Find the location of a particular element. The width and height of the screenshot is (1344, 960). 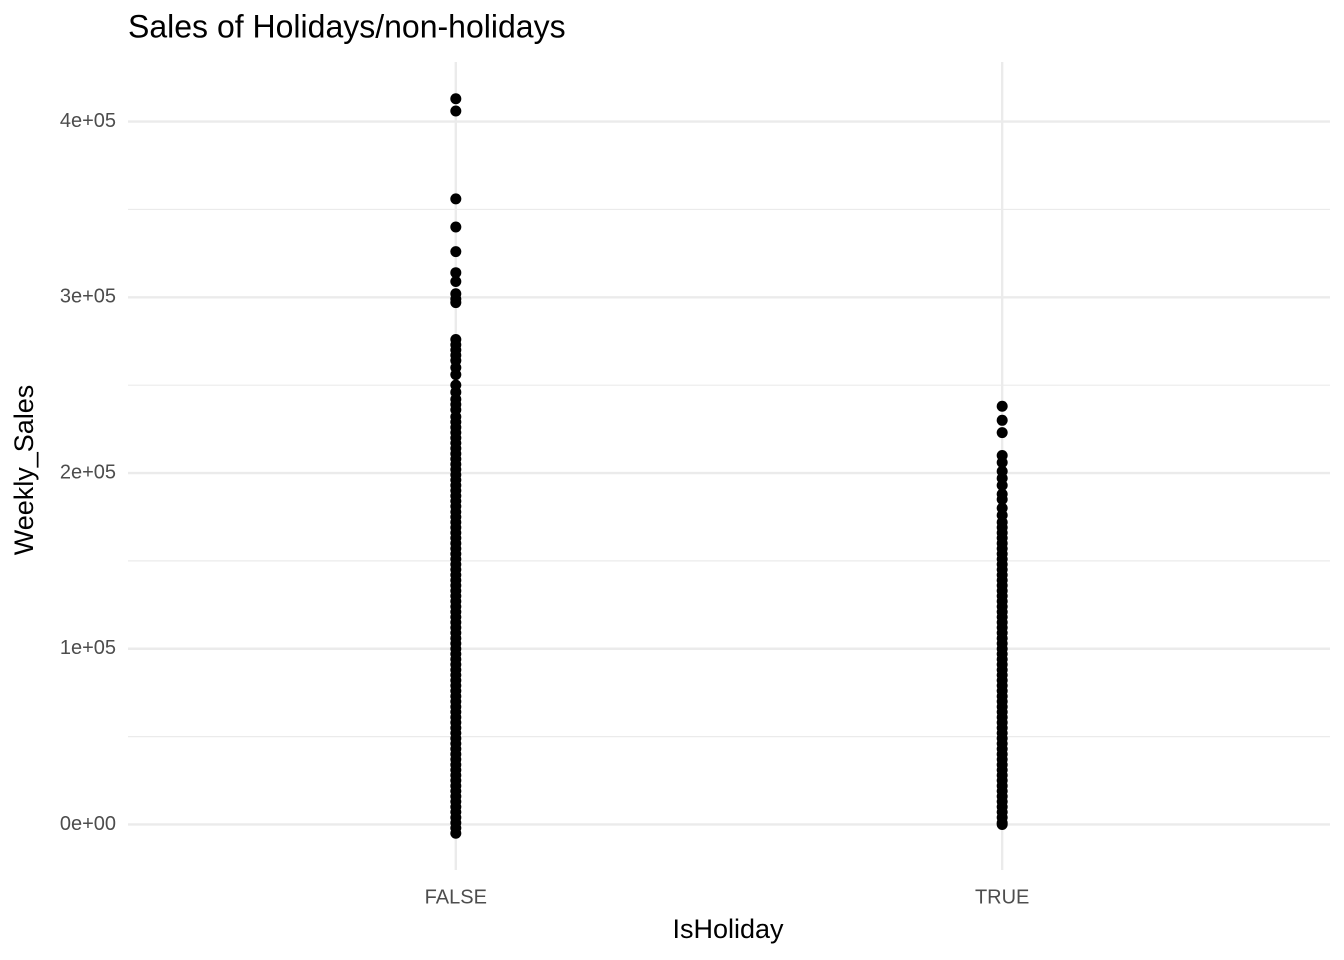

x-tick-label: TRUE is located at coordinates (1002, 897).